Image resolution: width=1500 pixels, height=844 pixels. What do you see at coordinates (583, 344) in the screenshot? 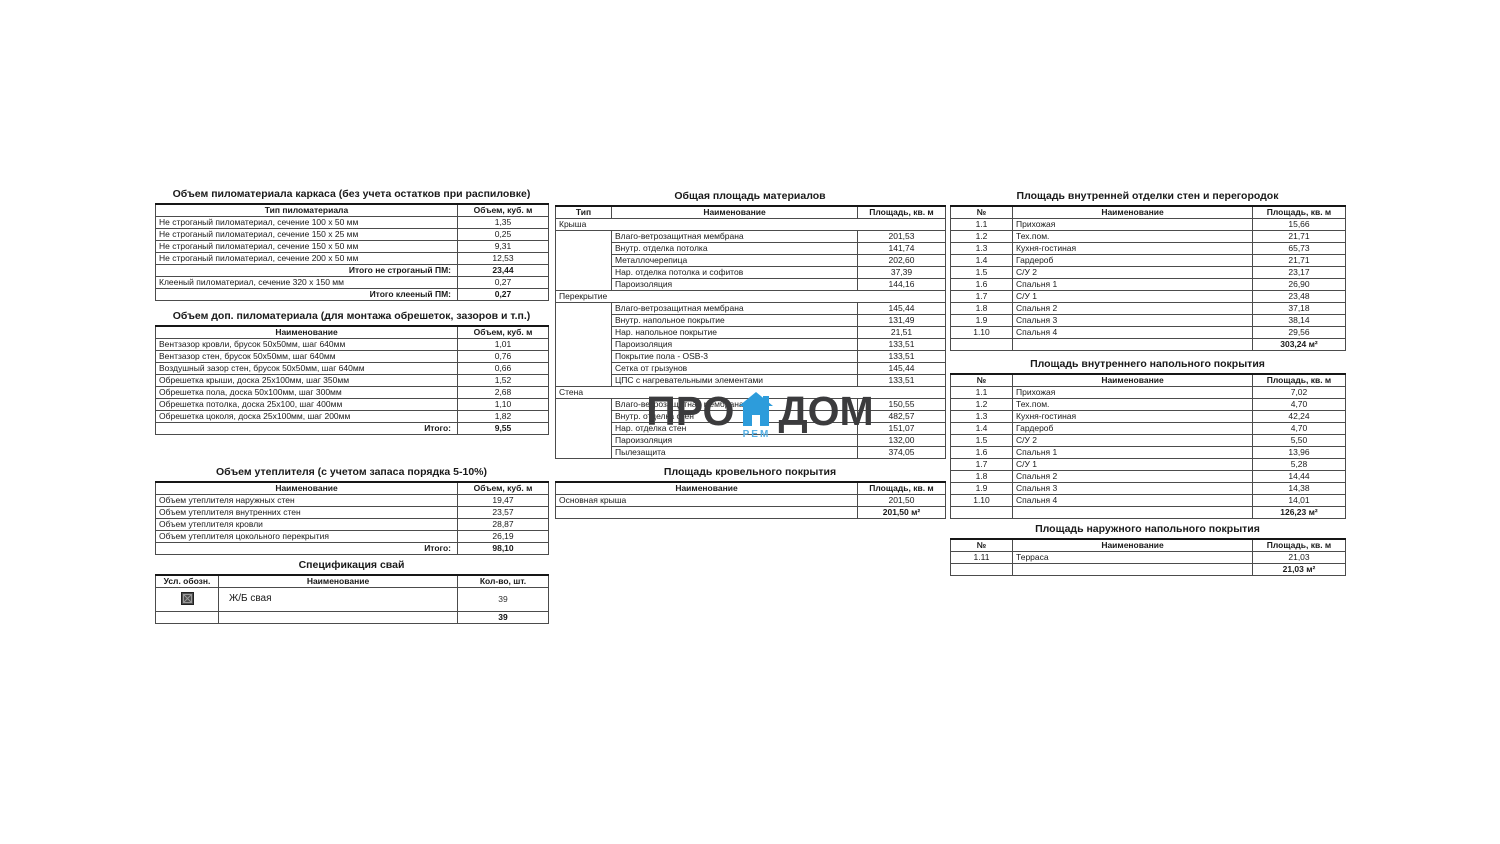
I see `type-cell` at bounding box center [583, 344].